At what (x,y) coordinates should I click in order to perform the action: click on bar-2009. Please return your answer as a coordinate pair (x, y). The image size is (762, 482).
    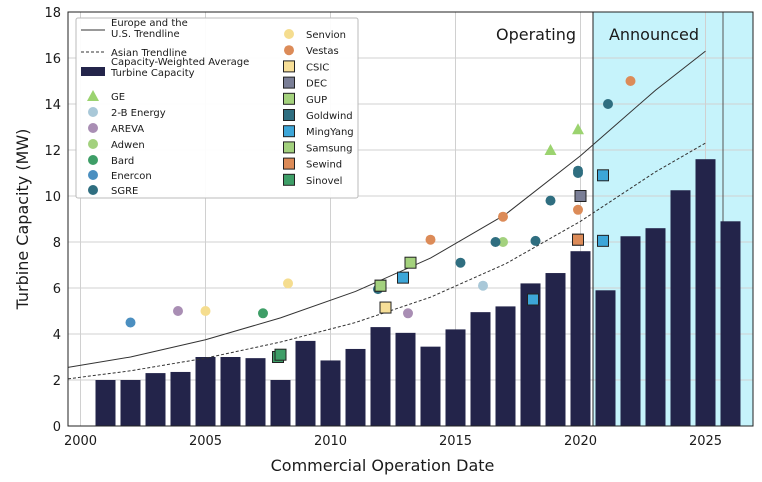
    Looking at the image, I should click on (305, 383).